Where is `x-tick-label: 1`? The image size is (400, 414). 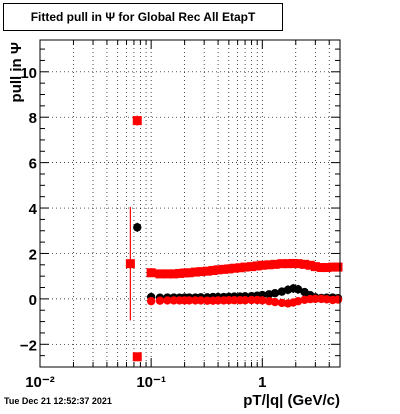 x-tick-label: 1 is located at coordinates (262, 382).